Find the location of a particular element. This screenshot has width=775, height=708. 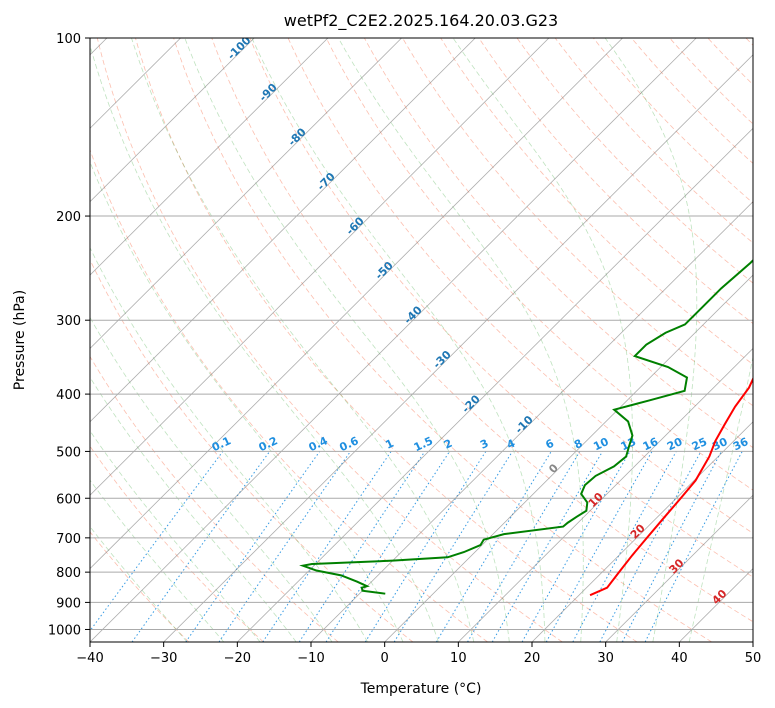

isotherm-label: -40 is located at coordinates (413, 314).